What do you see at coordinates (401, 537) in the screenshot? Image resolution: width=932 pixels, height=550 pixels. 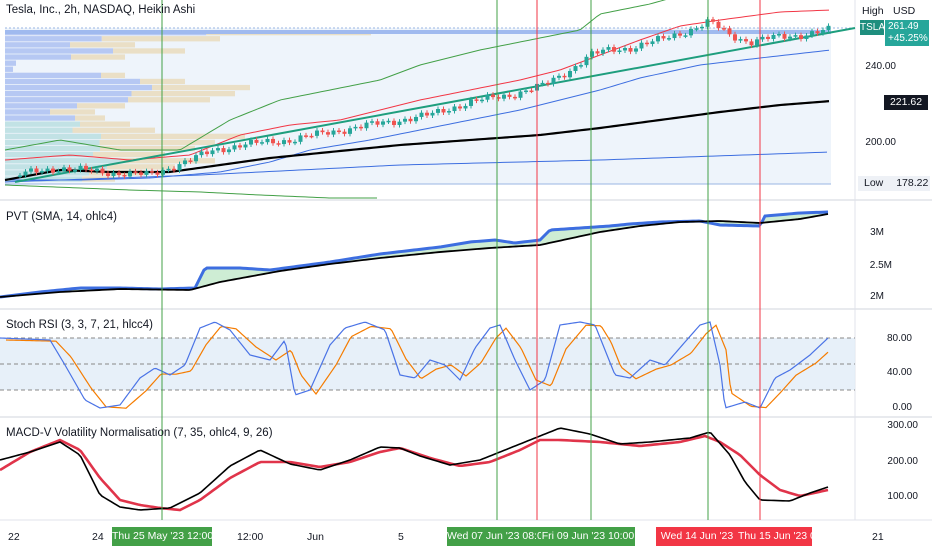 I see `x-tick: 5` at bounding box center [401, 537].